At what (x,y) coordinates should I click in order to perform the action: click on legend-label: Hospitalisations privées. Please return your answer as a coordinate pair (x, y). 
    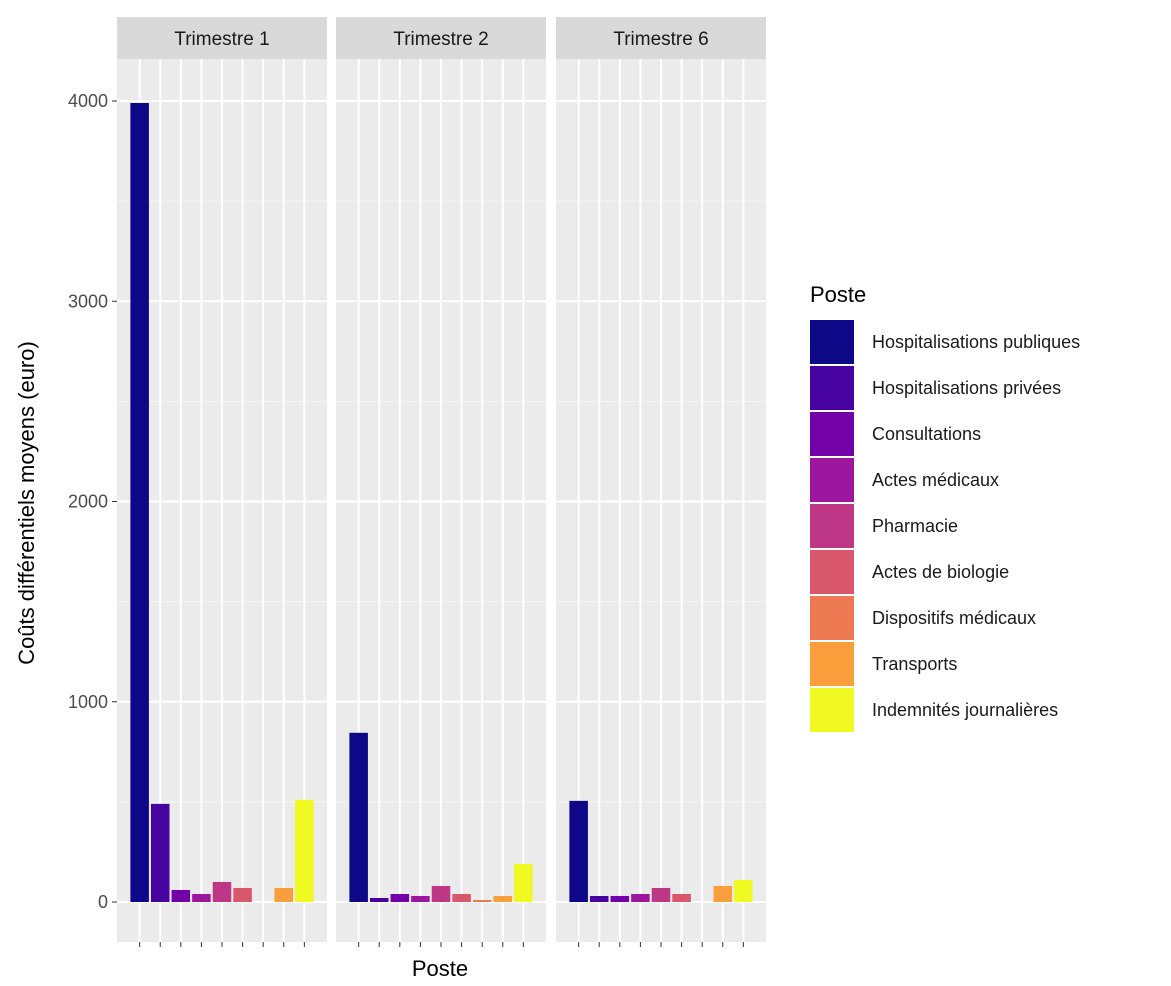
    Looking at the image, I should click on (966, 388).